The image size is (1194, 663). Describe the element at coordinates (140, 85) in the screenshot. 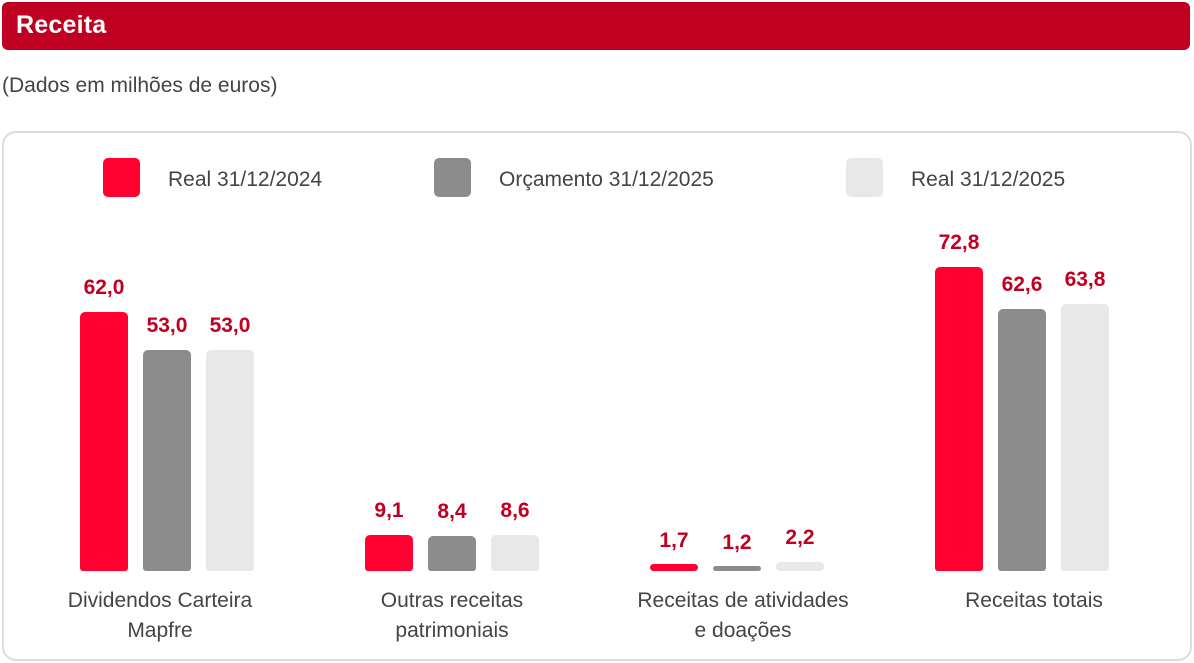

I see `units-note: (Dados em milhões de euros)` at that location.